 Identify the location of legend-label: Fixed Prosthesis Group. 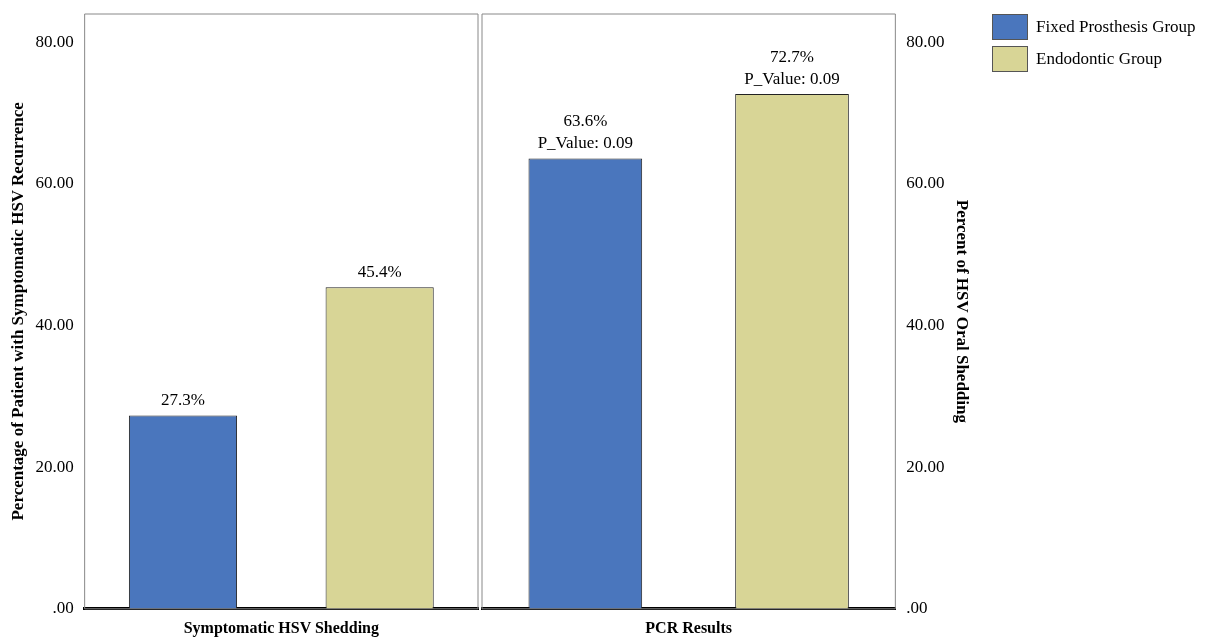
(1116, 27).